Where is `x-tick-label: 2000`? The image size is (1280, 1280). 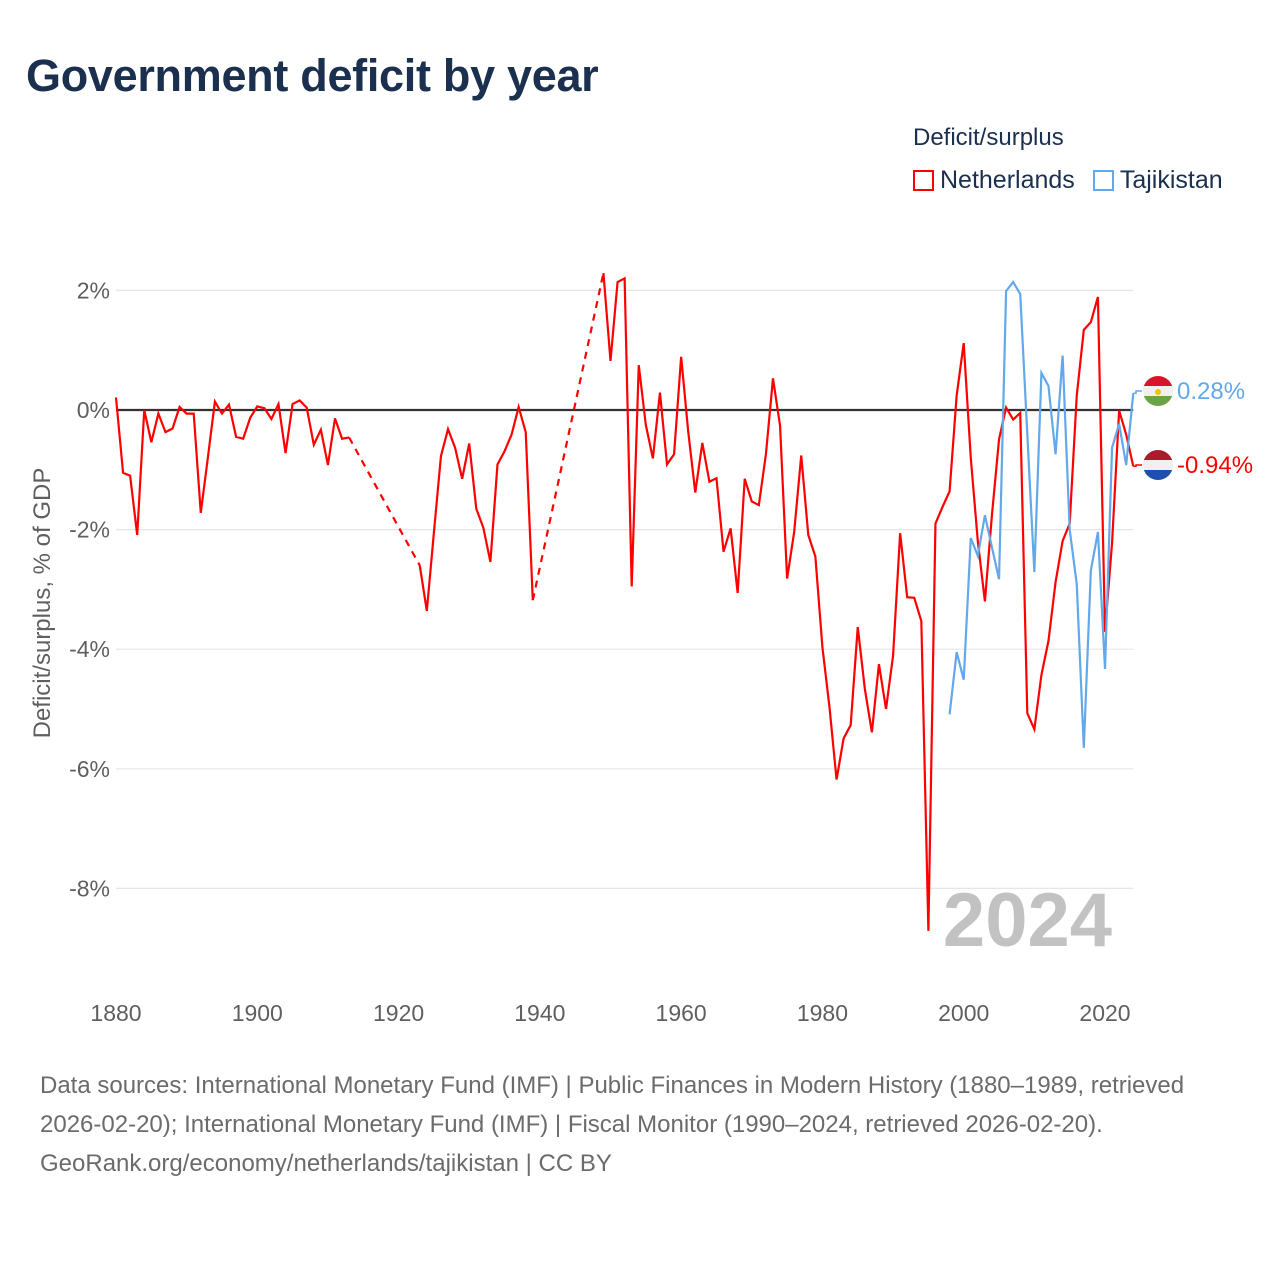 x-tick-label: 2000 is located at coordinates (963, 1013).